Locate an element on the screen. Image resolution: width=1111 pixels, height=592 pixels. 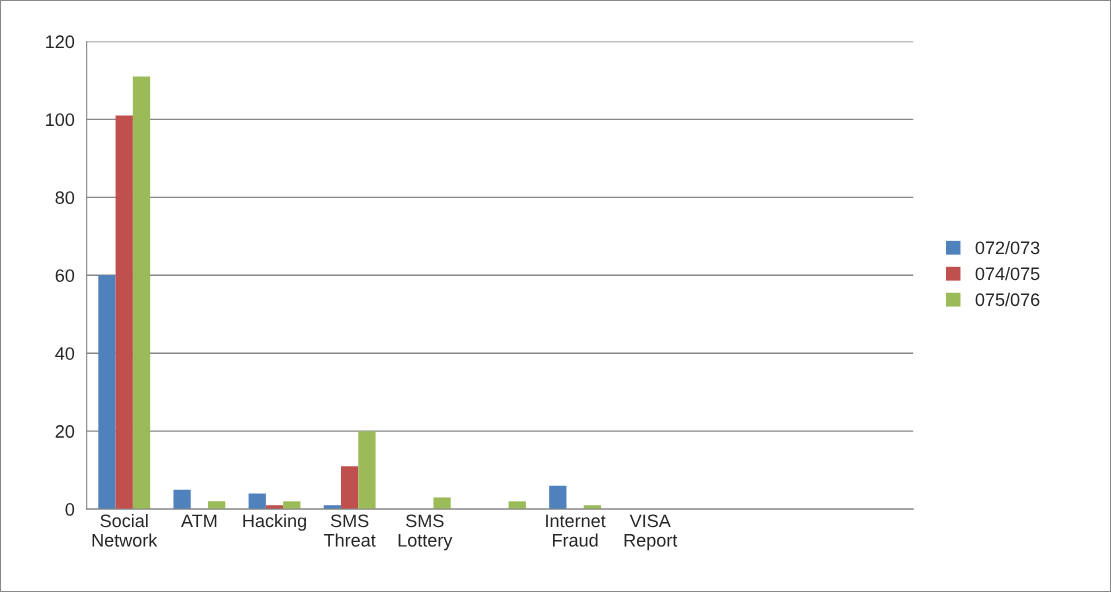
y-tick-label: 80 is located at coordinates (65, 198).